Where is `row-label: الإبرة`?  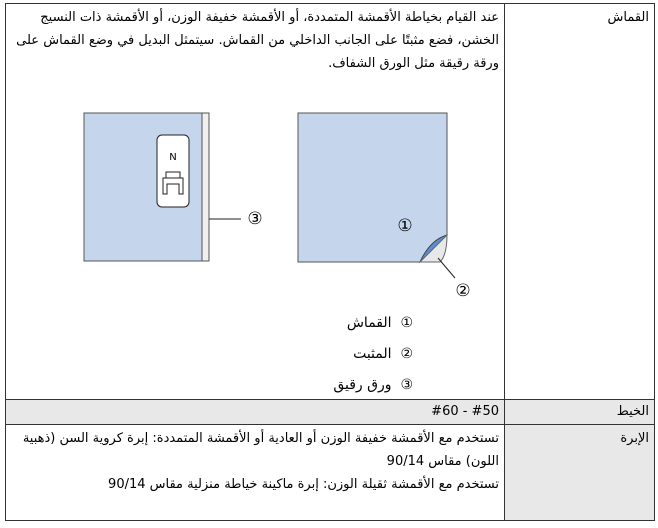
row-label: الإبرة is located at coordinates (634, 438).